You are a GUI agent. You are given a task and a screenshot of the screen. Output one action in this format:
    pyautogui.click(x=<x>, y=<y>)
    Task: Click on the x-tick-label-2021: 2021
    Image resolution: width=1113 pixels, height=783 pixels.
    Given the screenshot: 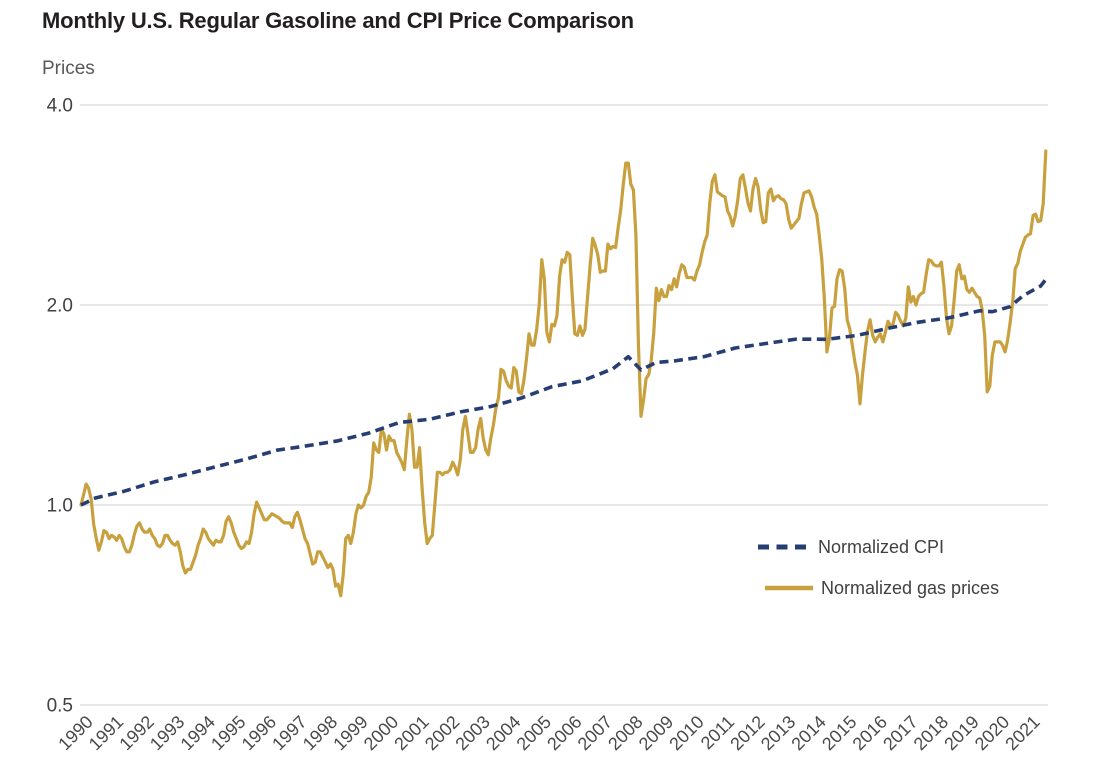 What is the action you would take?
    pyautogui.click(x=1022, y=733)
    